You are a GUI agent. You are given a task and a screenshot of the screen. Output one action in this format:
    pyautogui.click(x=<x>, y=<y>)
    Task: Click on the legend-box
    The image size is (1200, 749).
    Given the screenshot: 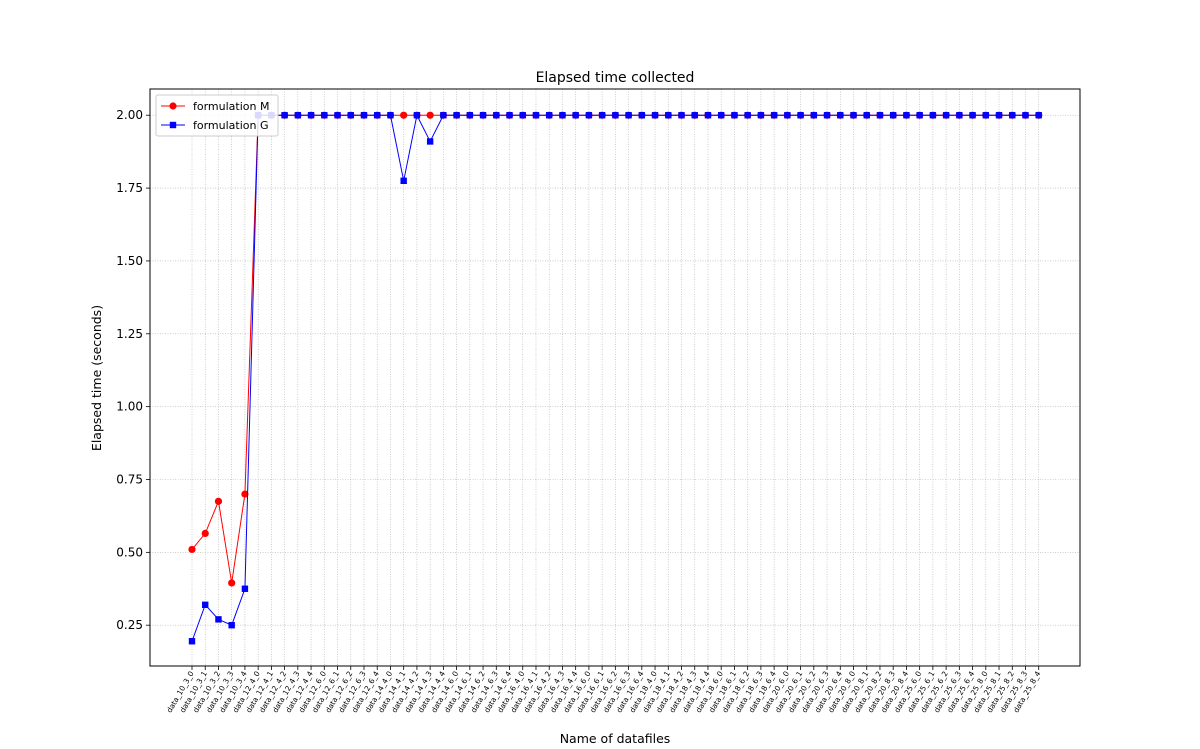 What is the action you would take?
    pyautogui.click(x=217, y=115)
    